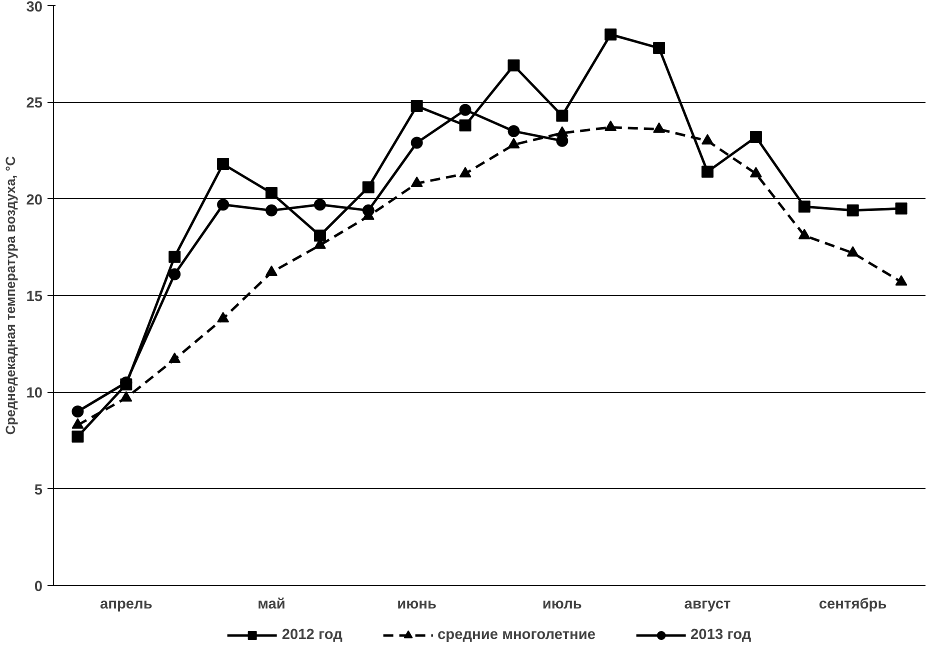 The image size is (937, 666). Describe the element at coordinates (34, 394) in the screenshot. I see `y-tick-label: 10` at that location.